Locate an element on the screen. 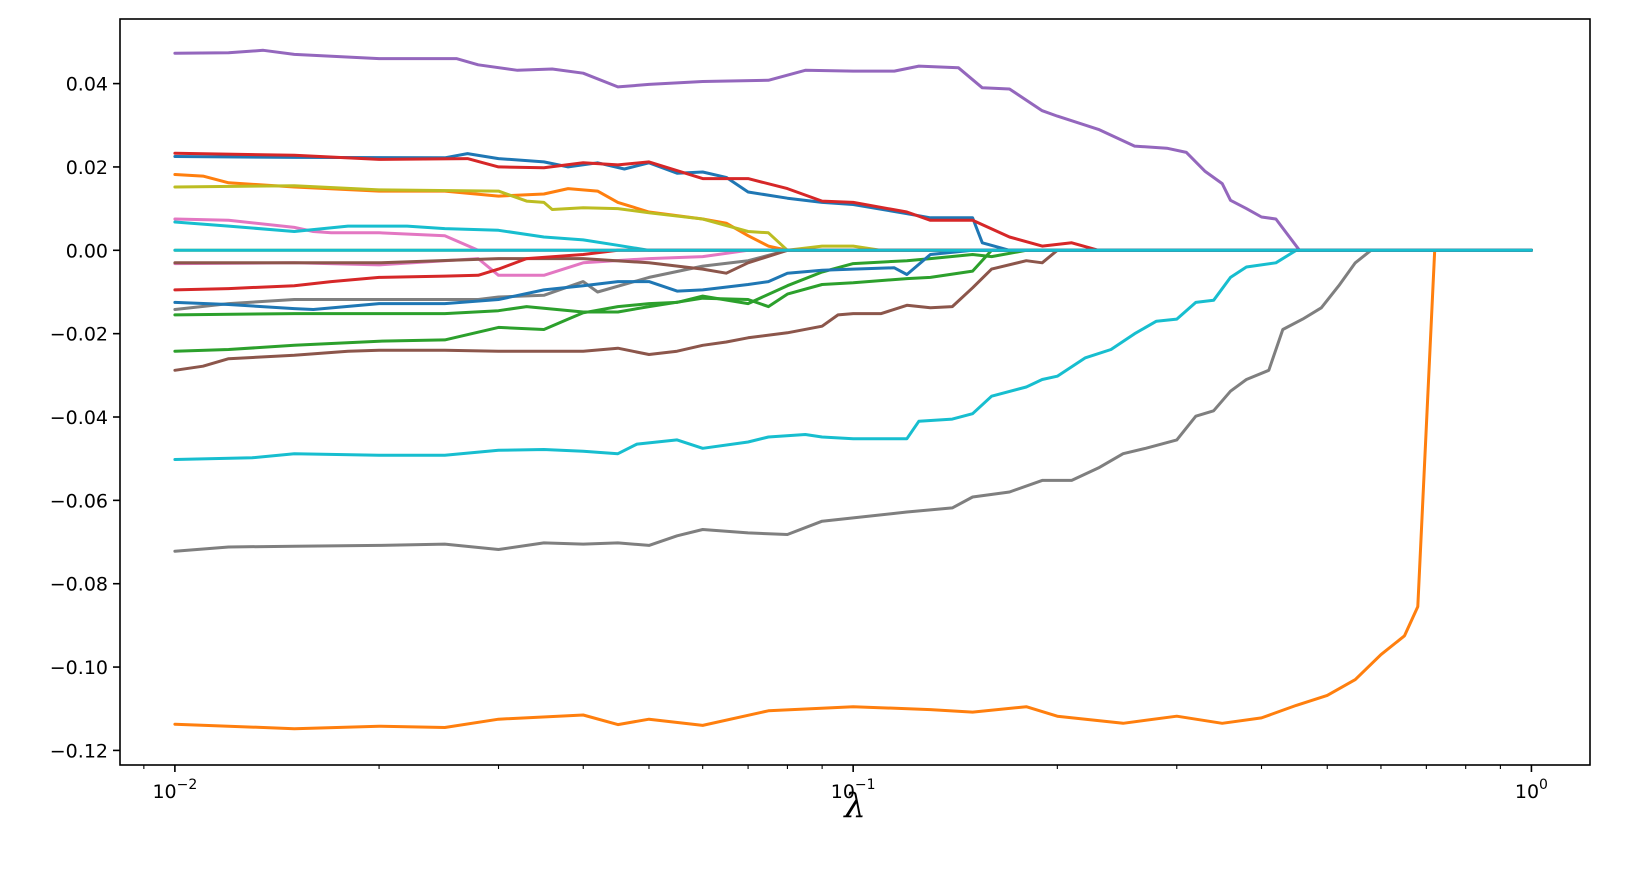  y-tick-label: −0.10 is located at coordinates (79, 668).